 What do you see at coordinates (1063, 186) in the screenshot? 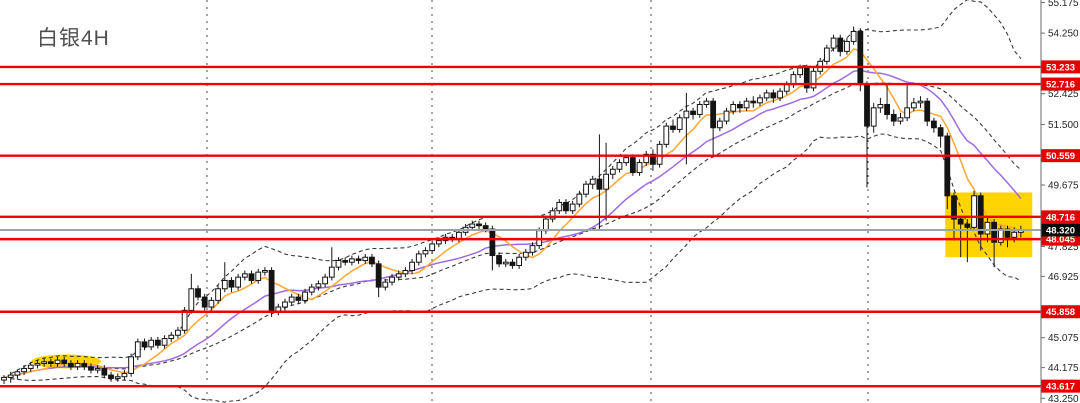
I see `y-axis-tick-label: 49.675` at bounding box center [1063, 186].